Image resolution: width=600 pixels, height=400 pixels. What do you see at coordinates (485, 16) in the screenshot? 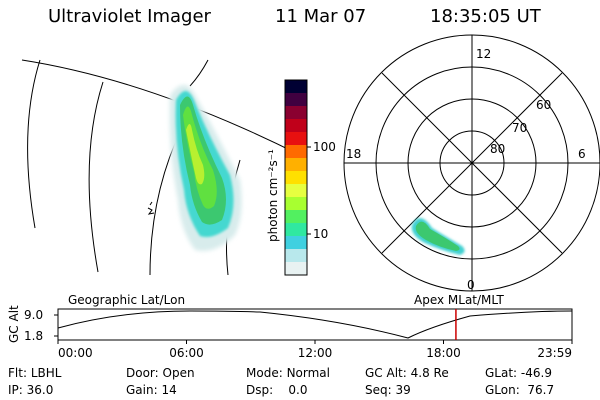
I see `time-label: 18:35:05 UT` at bounding box center [485, 16].